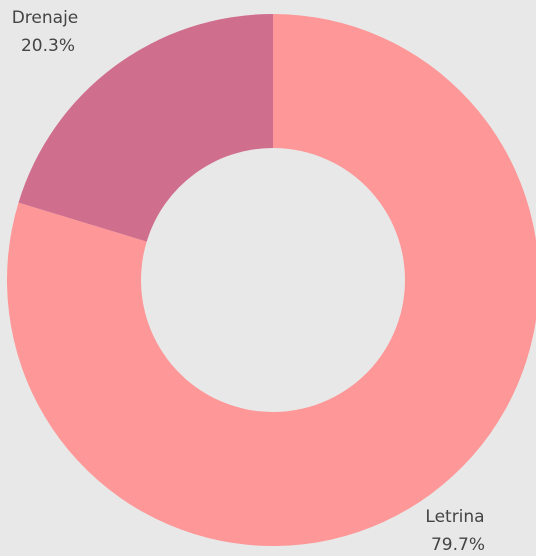  What do you see at coordinates (454, 517) in the screenshot?
I see `slice-label: Letrina` at bounding box center [454, 517].